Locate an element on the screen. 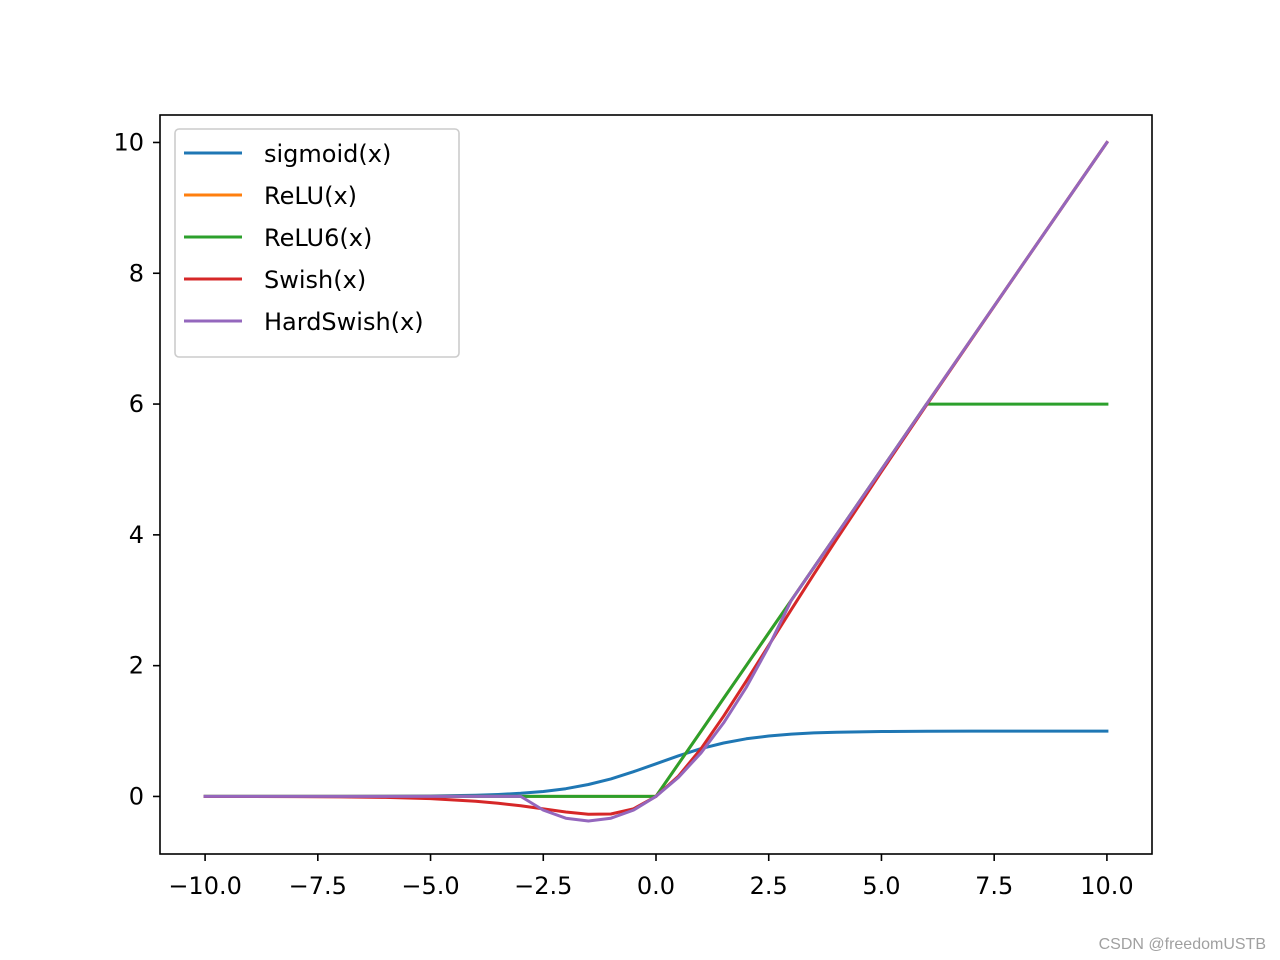 The height and width of the screenshot is (960, 1280). x-axis: −10.0 −7.5 −5.0 −2.5 0.0 2.5 5.0 7.5 10.0 is located at coordinates (651, 877).